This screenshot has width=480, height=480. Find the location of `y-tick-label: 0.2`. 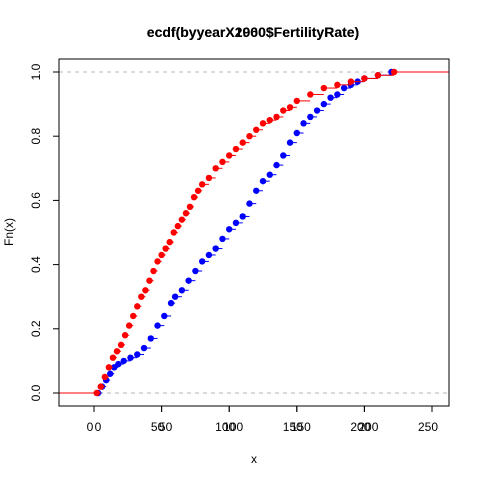

y-tick-label: 0.2 is located at coordinates (36, 328).